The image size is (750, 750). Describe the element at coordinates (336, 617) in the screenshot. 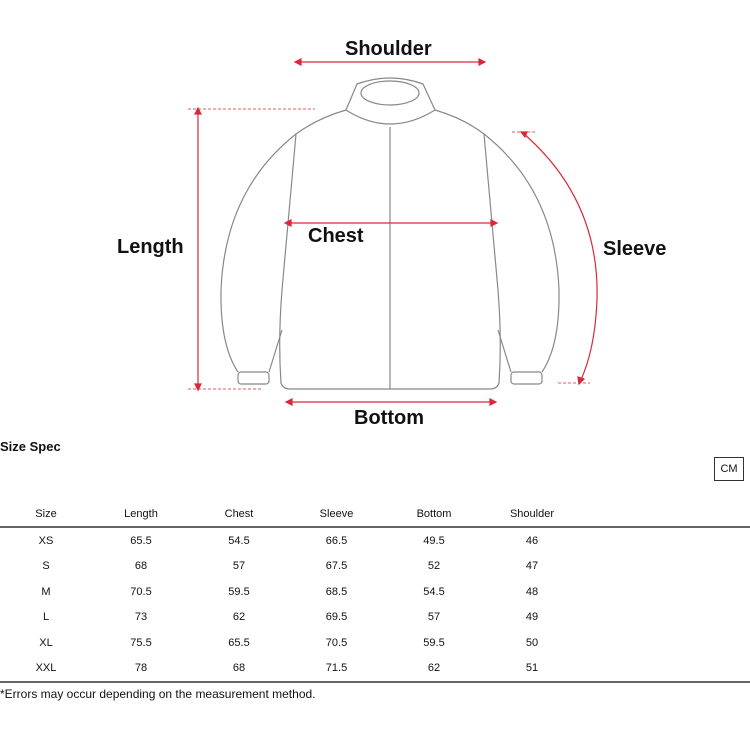

I see `table-cell: 69.5` at that location.